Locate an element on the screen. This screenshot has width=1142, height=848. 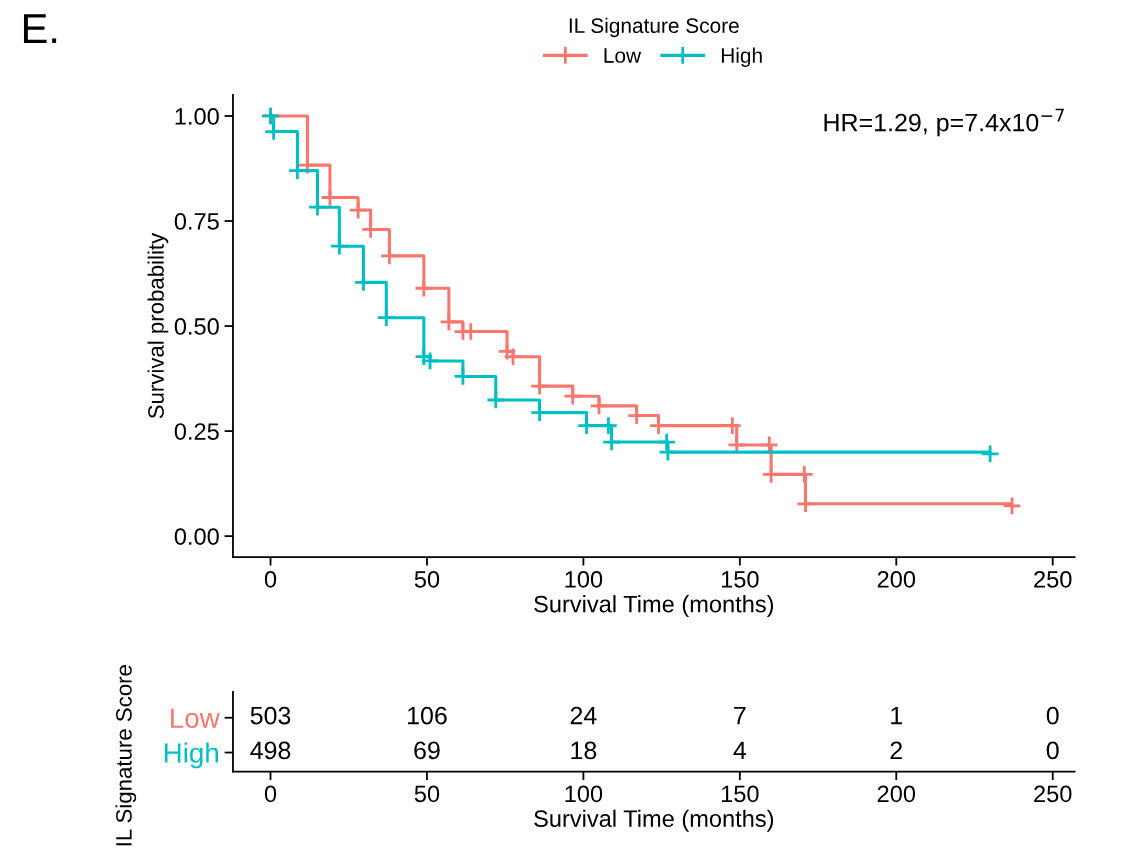
data-label: 4 is located at coordinates (740, 750).